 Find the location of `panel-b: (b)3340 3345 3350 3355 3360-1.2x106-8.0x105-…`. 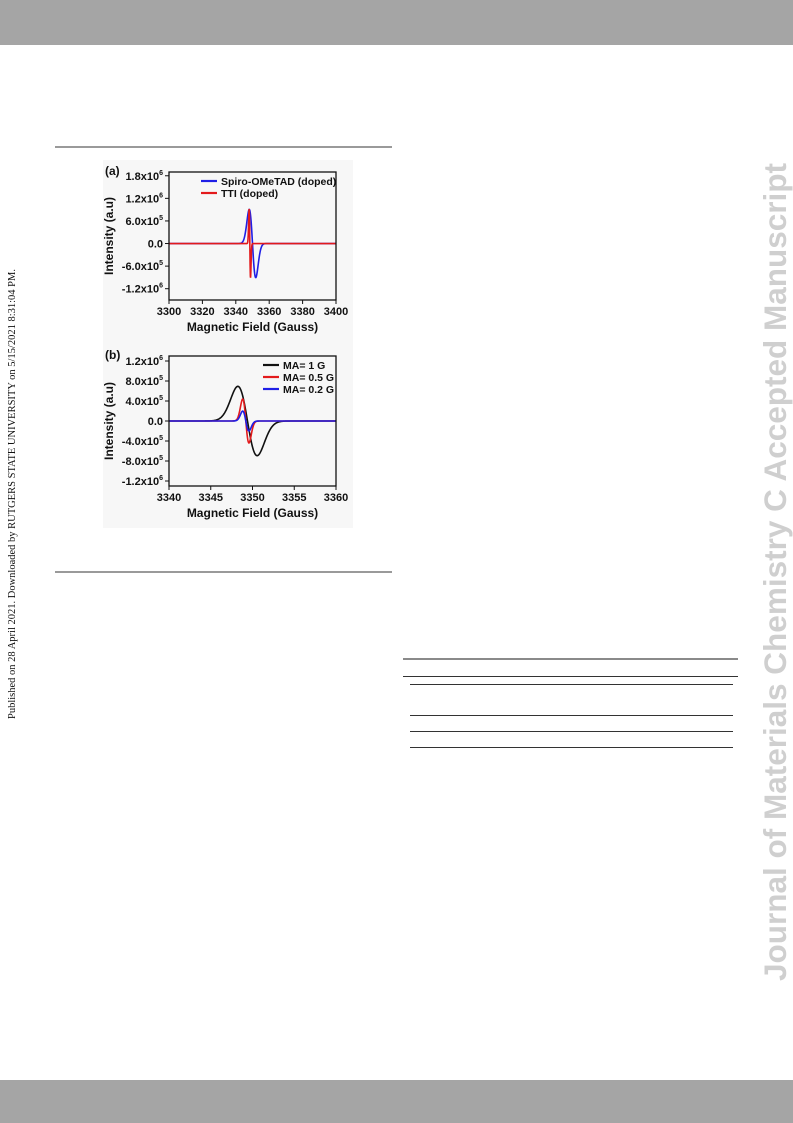

panel-b: (b)3340 3345 3350 3355 3360-1.2x106-8.0x105-… is located at coordinates (225, 434).